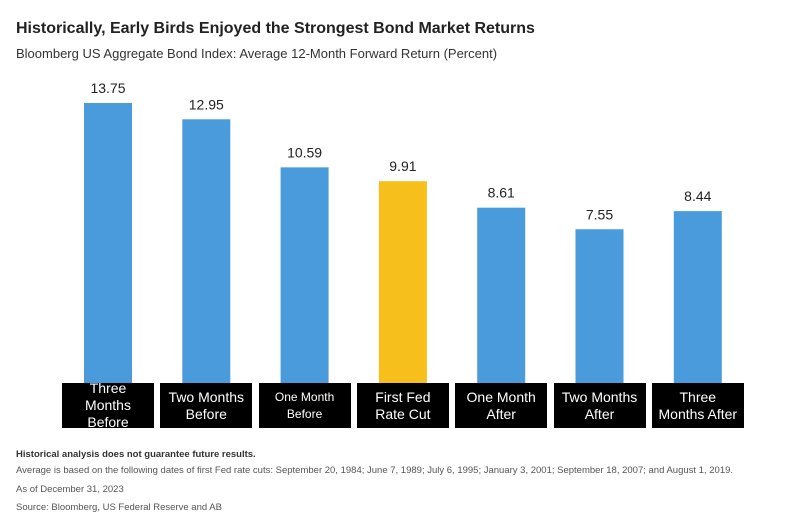 The image size is (805, 516). Describe the element at coordinates (402, 405) in the screenshot. I see `x-tick-label: First Fed Rate Cut` at that location.